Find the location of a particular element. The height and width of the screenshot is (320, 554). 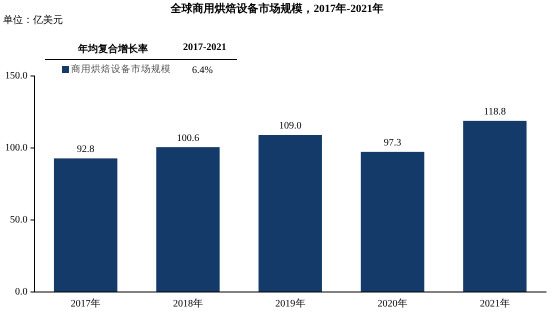

text: 118.8 is located at coordinates (495, 112).